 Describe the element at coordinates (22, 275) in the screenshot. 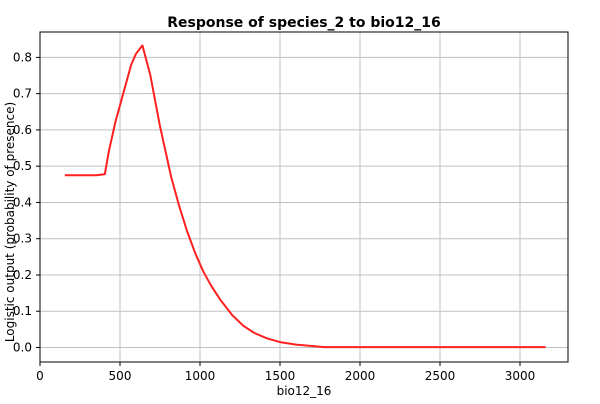

I see `y-tick-label: 0.2` at that location.